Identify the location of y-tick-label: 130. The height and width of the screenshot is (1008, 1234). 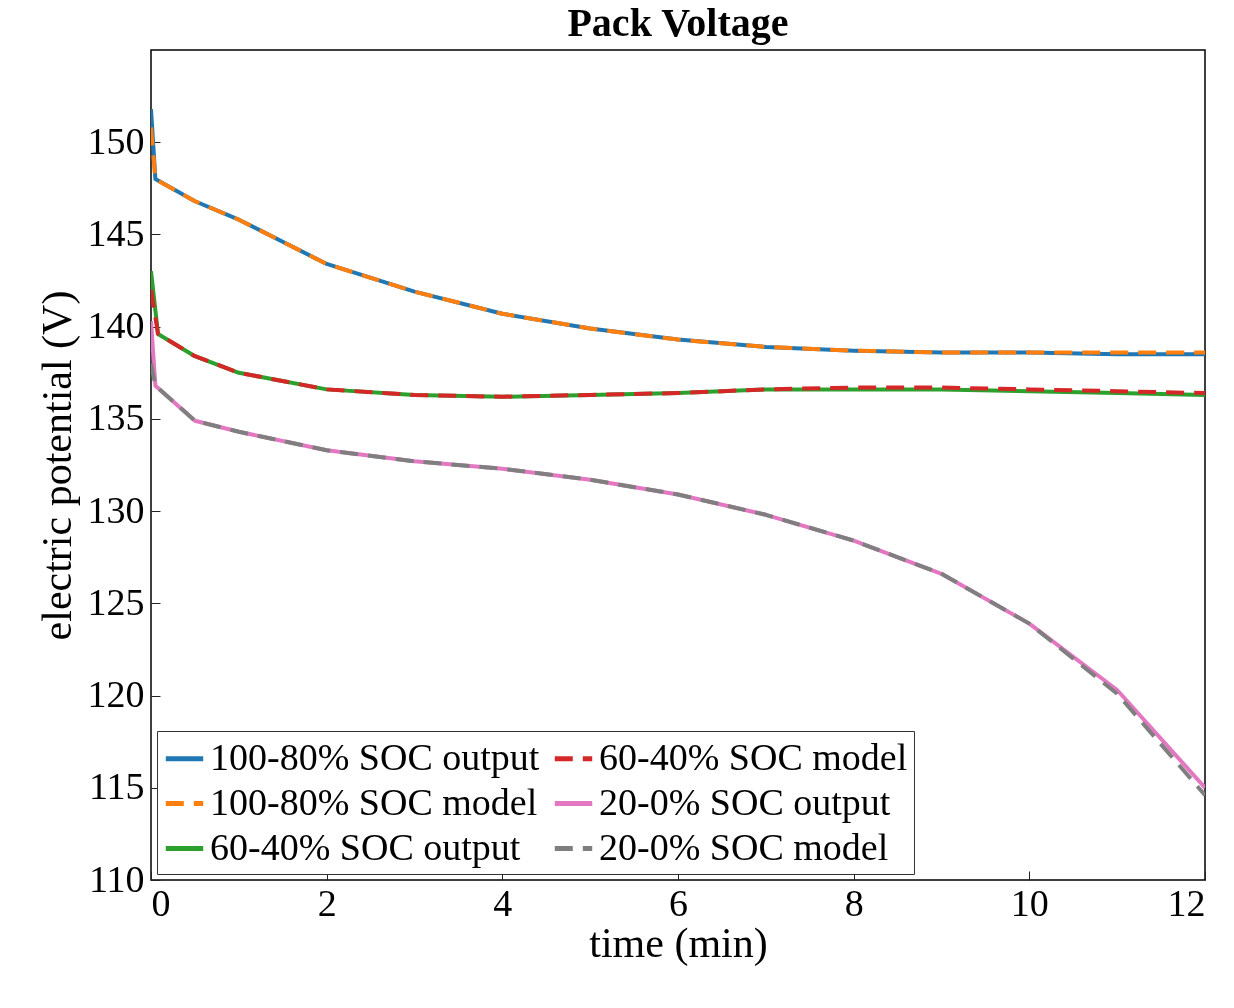
(116, 509).